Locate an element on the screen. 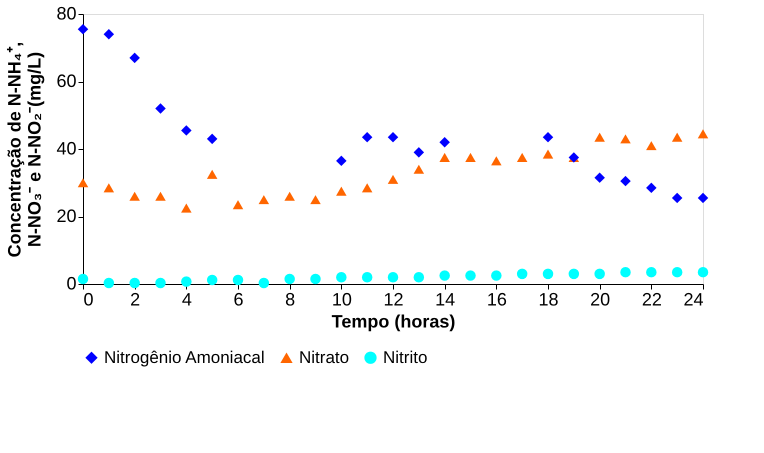  x-tick-label: 16 is located at coordinates (496, 300).